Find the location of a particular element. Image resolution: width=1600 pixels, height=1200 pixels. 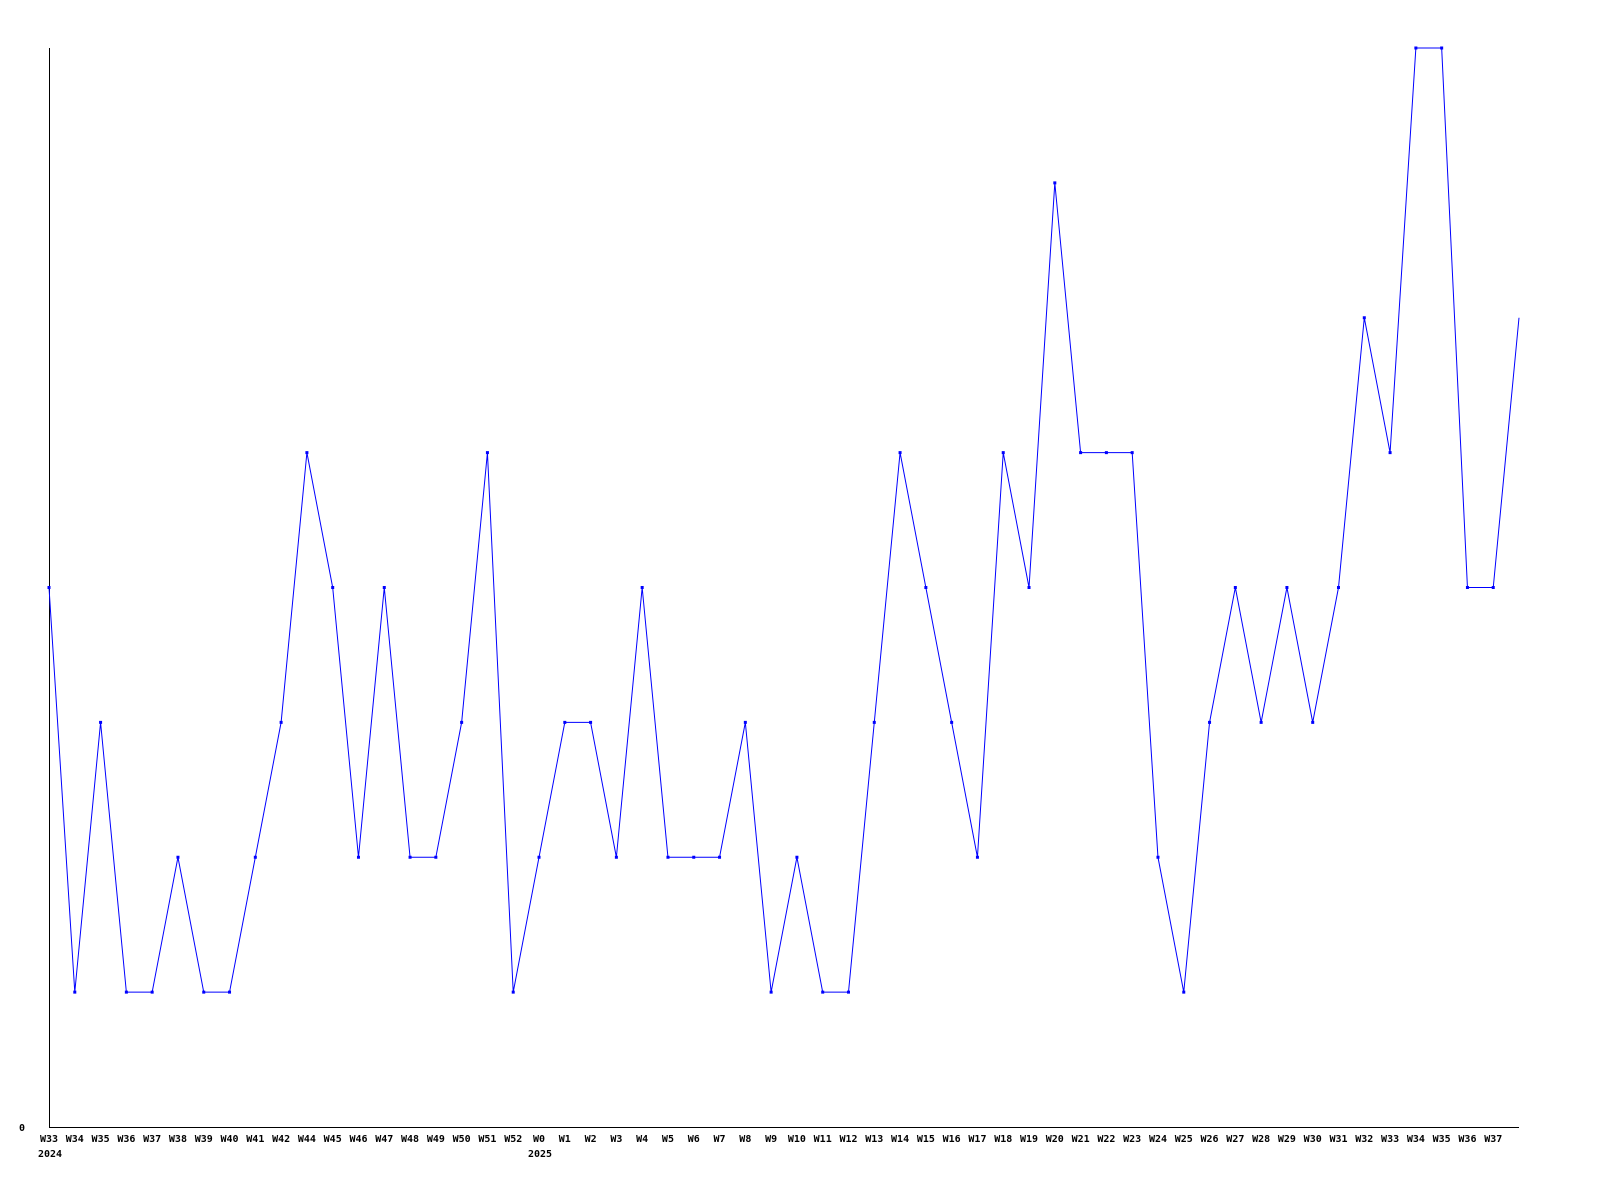

x-tick-label: W25 is located at coordinates (1184, 1139).